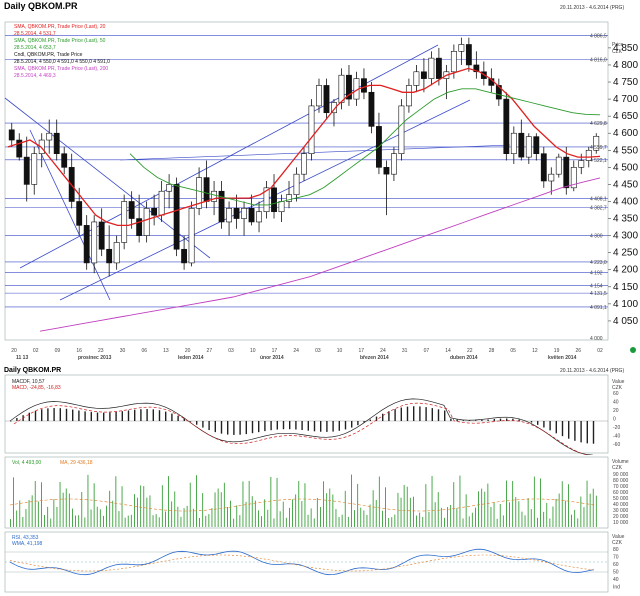  I want to click on value-header-price: Price, so click(618, 45).